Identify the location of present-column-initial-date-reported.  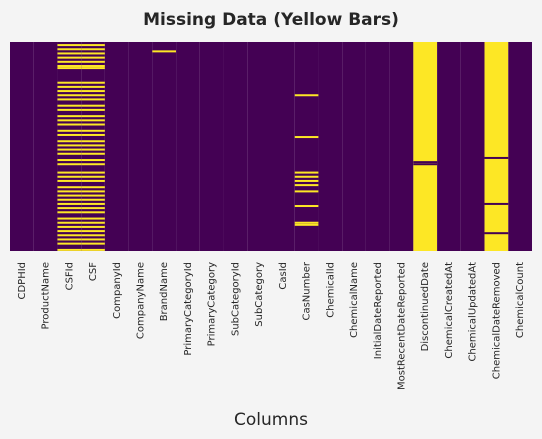
(377, 146).